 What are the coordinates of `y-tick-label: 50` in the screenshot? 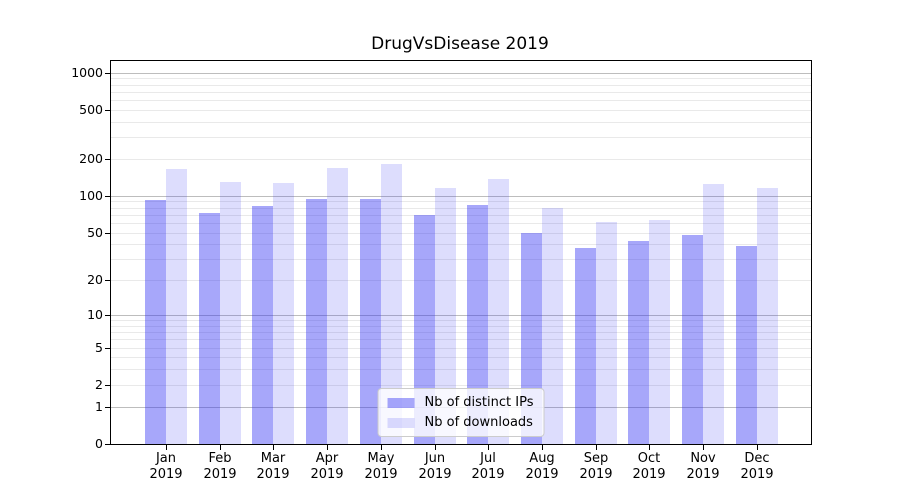 It's located at (95, 232).